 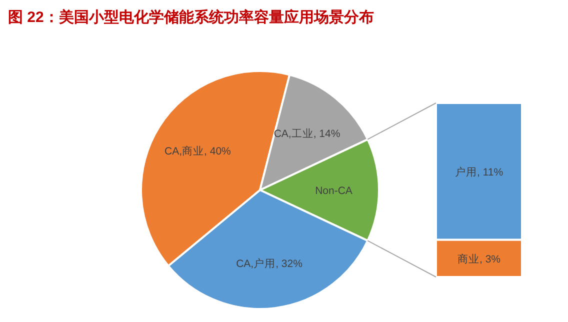 I want to click on data-label: 户用, 11%, so click(x=479, y=171).